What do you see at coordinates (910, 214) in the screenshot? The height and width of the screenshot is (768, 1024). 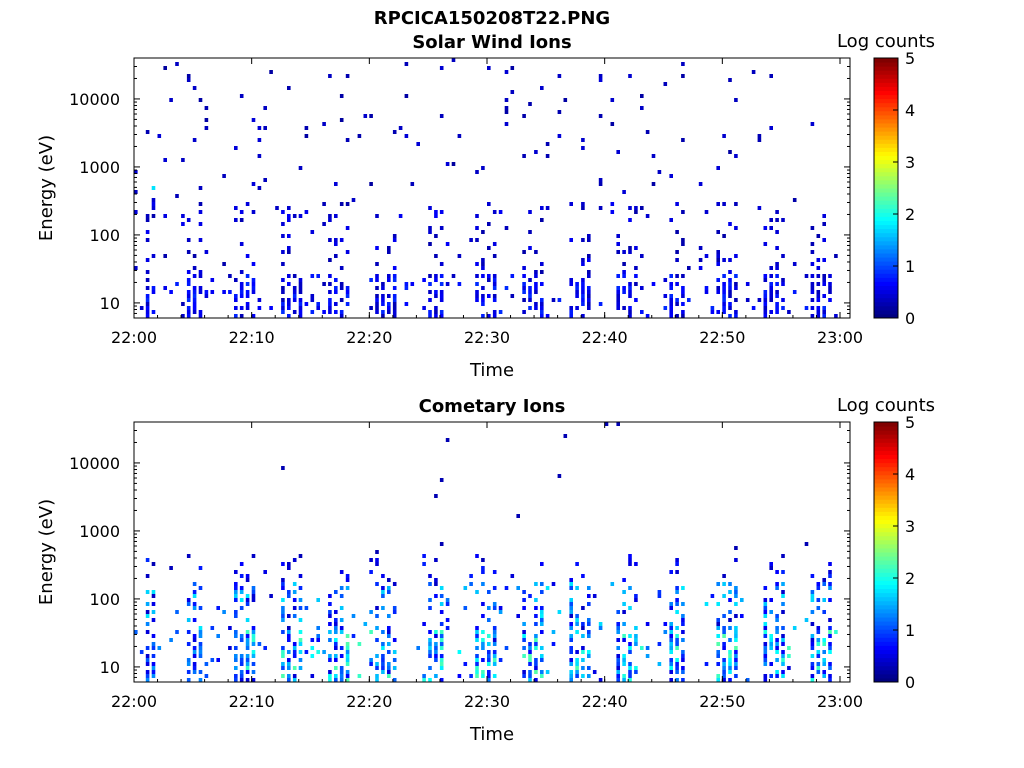 I see `colorbar-tick-label: 2` at bounding box center [910, 214].